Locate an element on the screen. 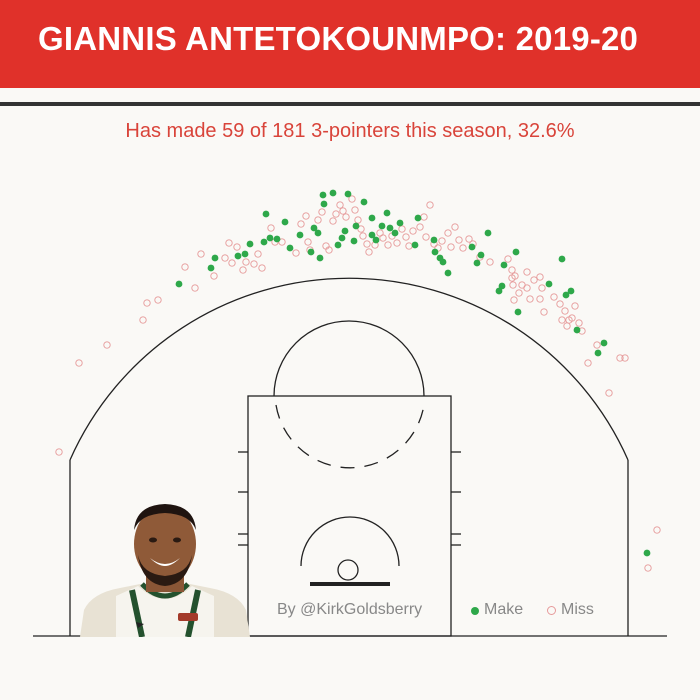  byline: By @KirkGoldsberry is located at coordinates (350, 609).